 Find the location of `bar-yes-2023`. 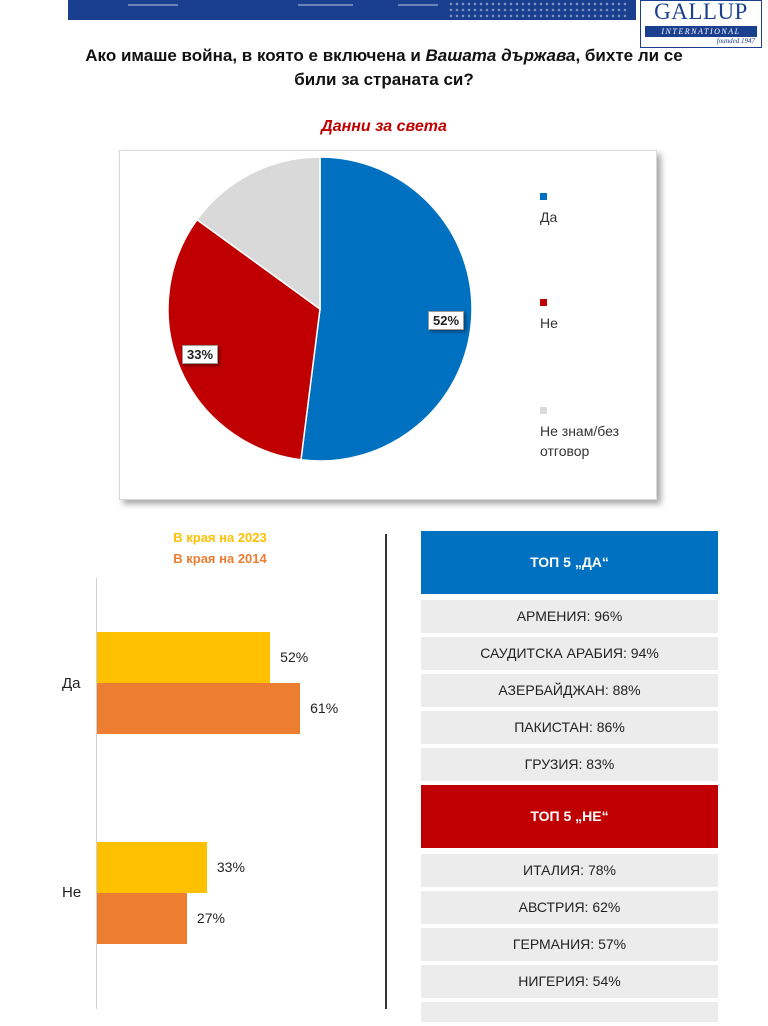

bar-yes-2023 is located at coordinates (184, 657).